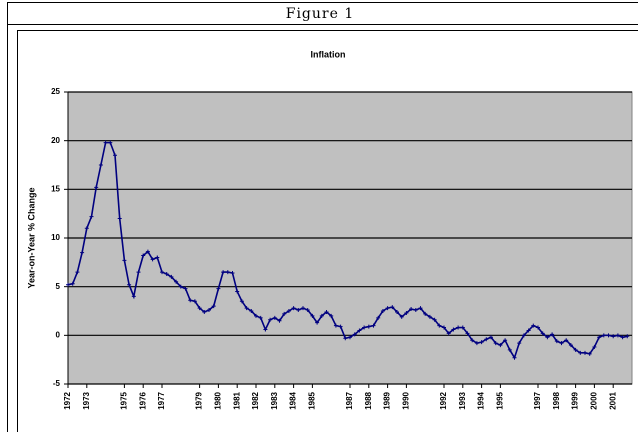 Image resolution: width=638 pixels, height=432 pixels. What do you see at coordinates (236, 400) in the screenshot?
I see `x-tick-label: 1981` at bounding box center [236, 400].